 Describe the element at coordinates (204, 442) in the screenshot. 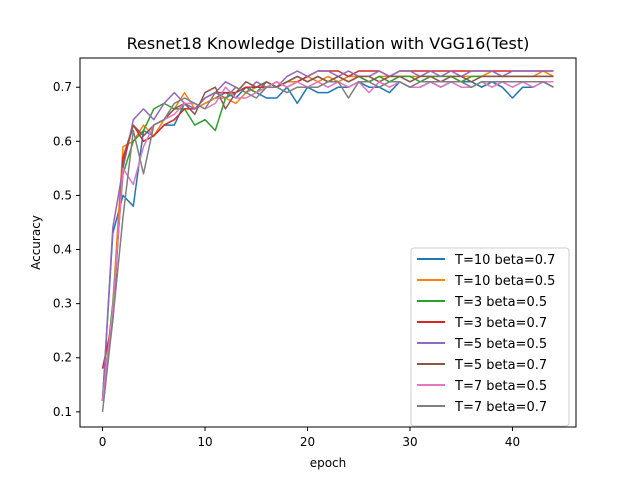

I see `x-tick-label: 10` at that location.